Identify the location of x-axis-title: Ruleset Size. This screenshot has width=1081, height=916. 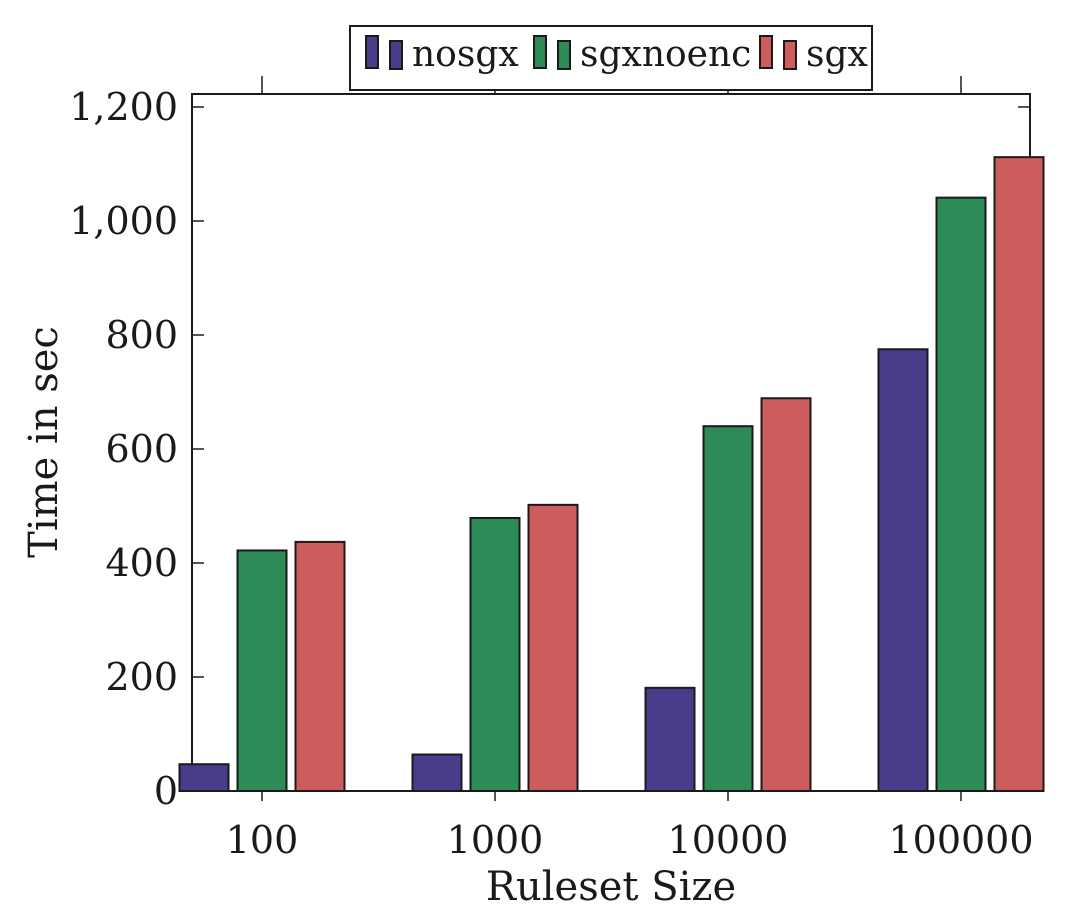
(611, 887).